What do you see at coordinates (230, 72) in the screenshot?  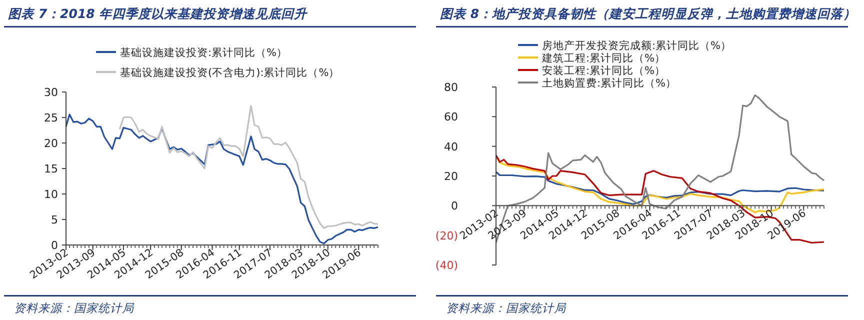 I see `legend-label: 基础设施建设投资(不含电力):累计同比（%）` at bounding box center [230, 72].